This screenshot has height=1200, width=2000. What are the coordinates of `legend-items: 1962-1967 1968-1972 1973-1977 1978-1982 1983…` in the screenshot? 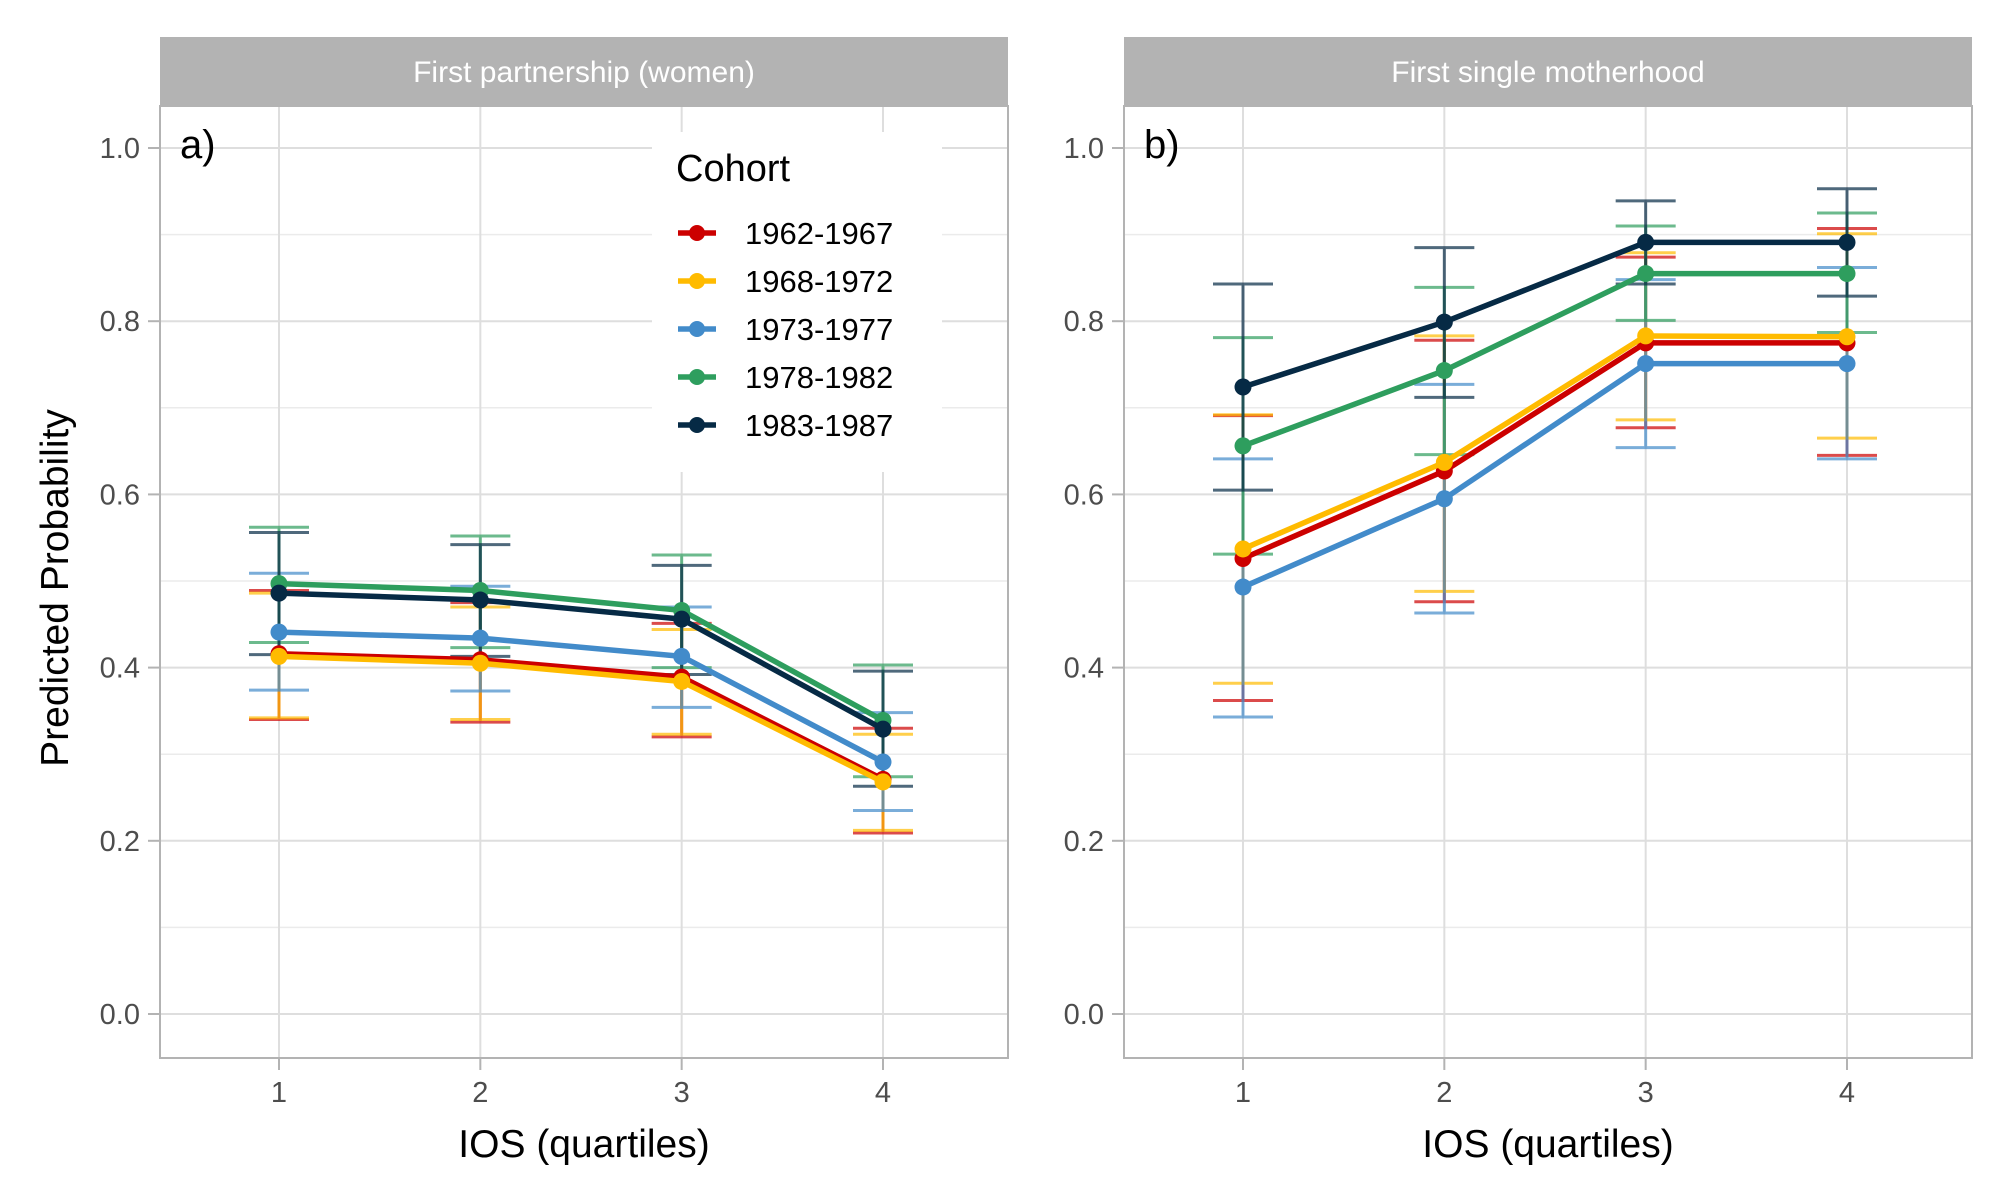 It's located at (785, 329).